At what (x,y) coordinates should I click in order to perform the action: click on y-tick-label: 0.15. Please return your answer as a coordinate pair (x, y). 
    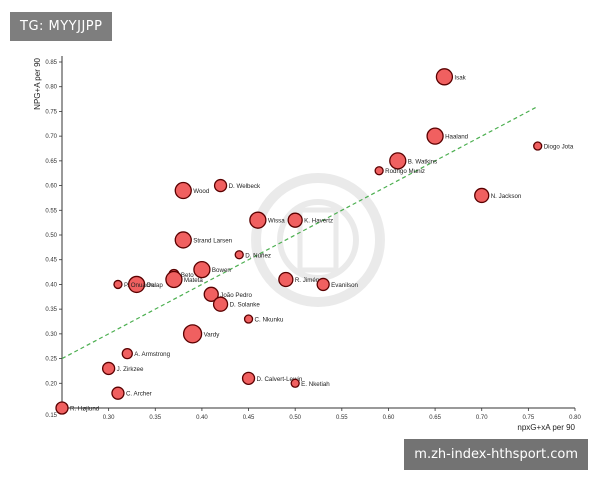
    Looking at the image, I should click on (51, 416).